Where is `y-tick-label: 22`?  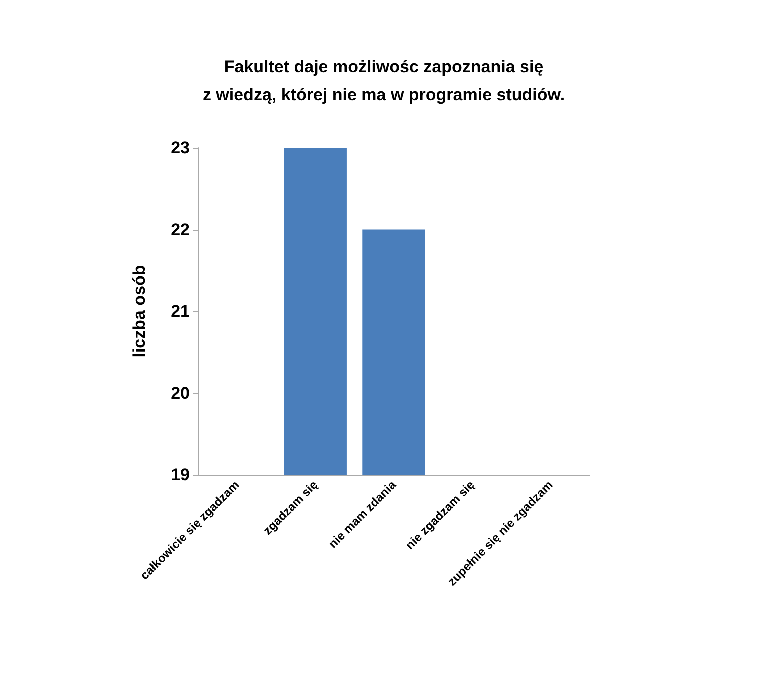 y-tick-label: 22 is located at coordinates (180, 230).